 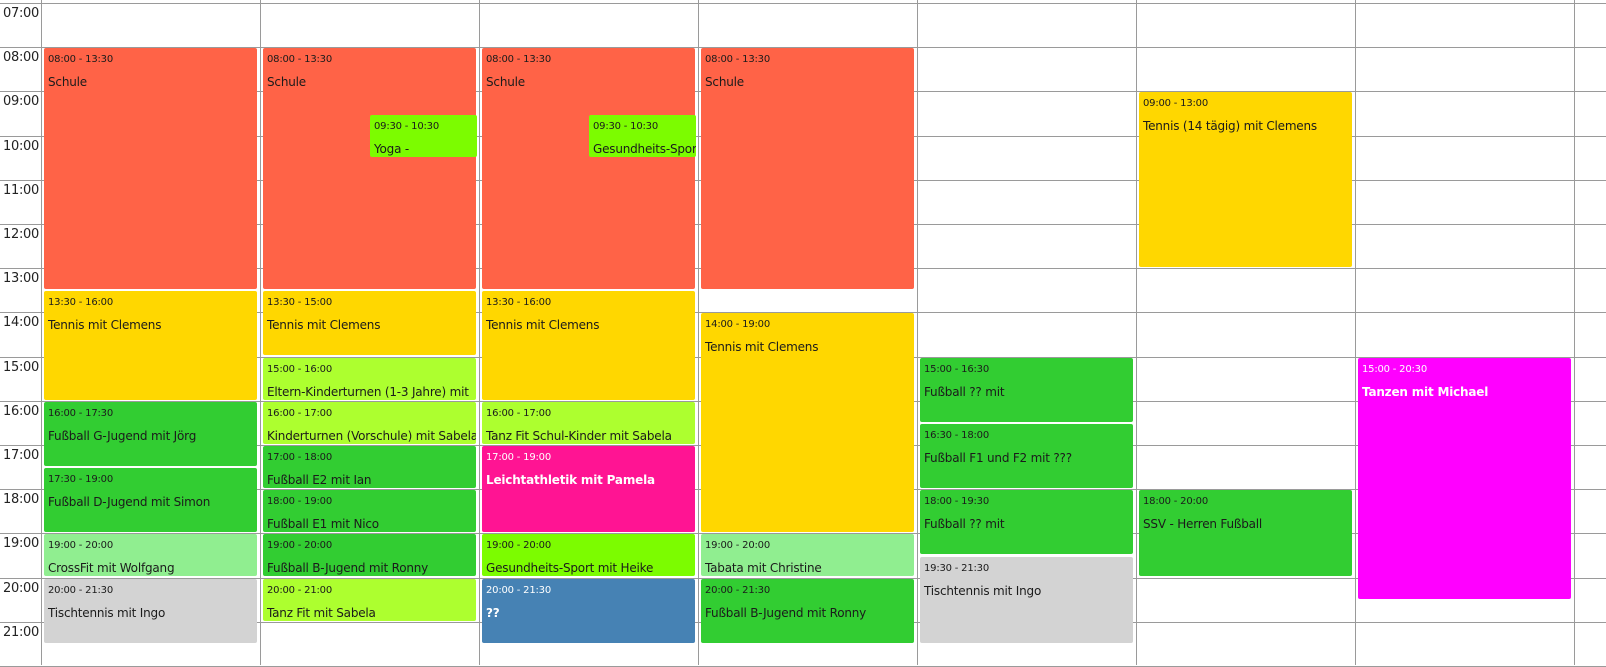 I want to click on calendar-event: 16:30 - 18:00 Fußball F1 und F2 mit ???, so click(x=1026, y=456).